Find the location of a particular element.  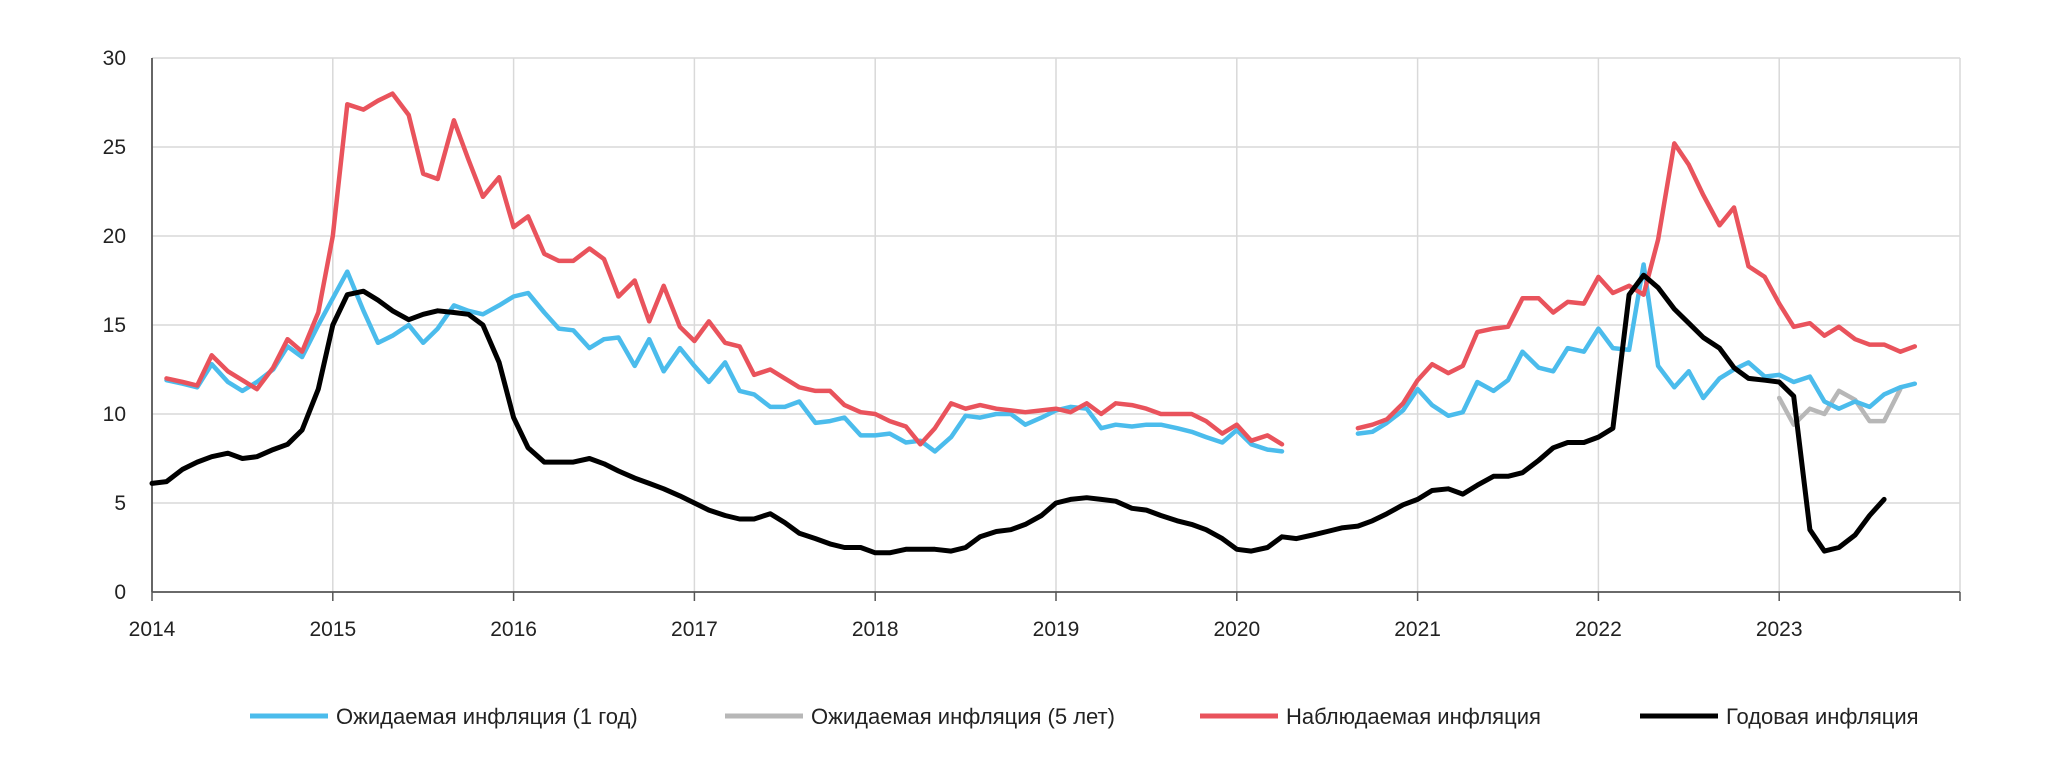

x-tick-label: 2018 is located at coordinates (875, 629).